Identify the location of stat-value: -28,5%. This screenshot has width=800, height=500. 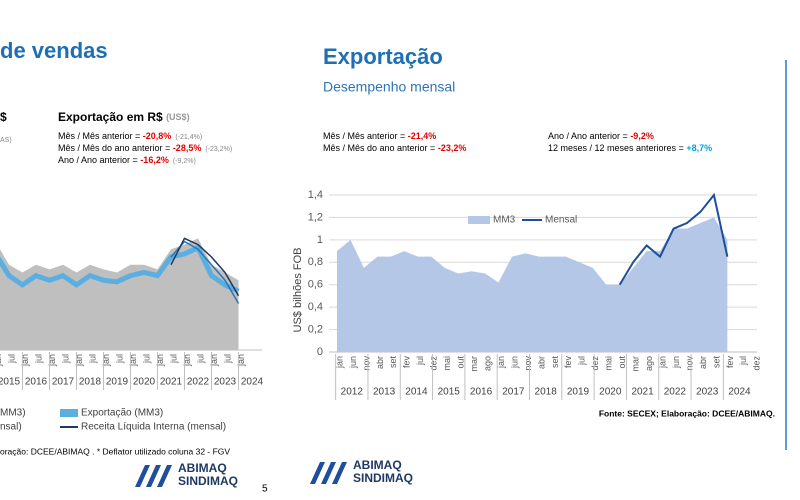
(187, 148).